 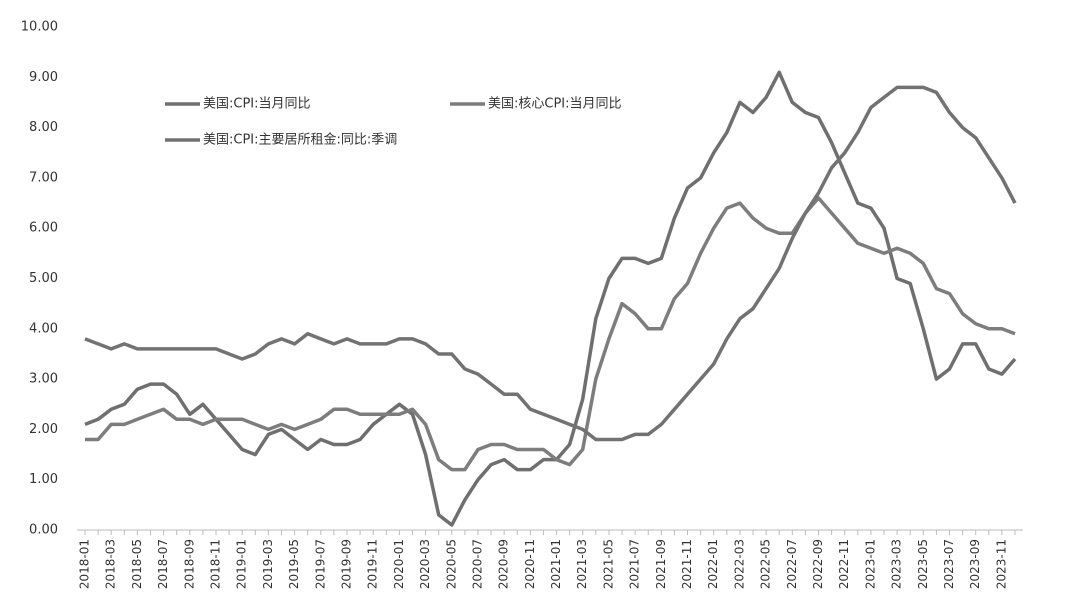 What do you see at coordinates (242, 564) in the screenshot?
I see `x-tick-label: 2019-01` at bounding box center [242, 564].